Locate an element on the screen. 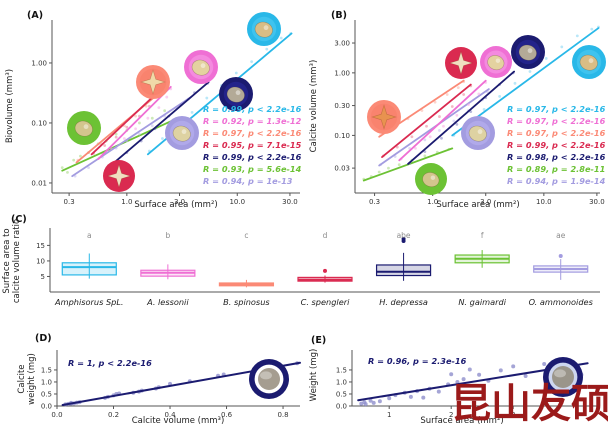  category-label: N. gaimardi is located at coordinates (482, 302).